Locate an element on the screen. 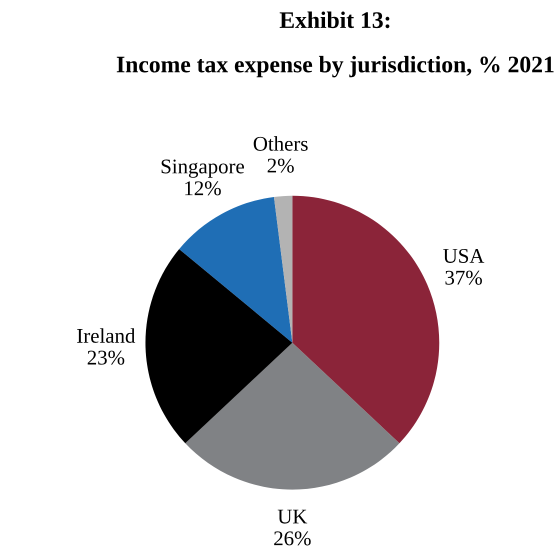  chart-subtitle: Income tax expense by jurisdiction, % 2021 is located at coordinates (335, 67).